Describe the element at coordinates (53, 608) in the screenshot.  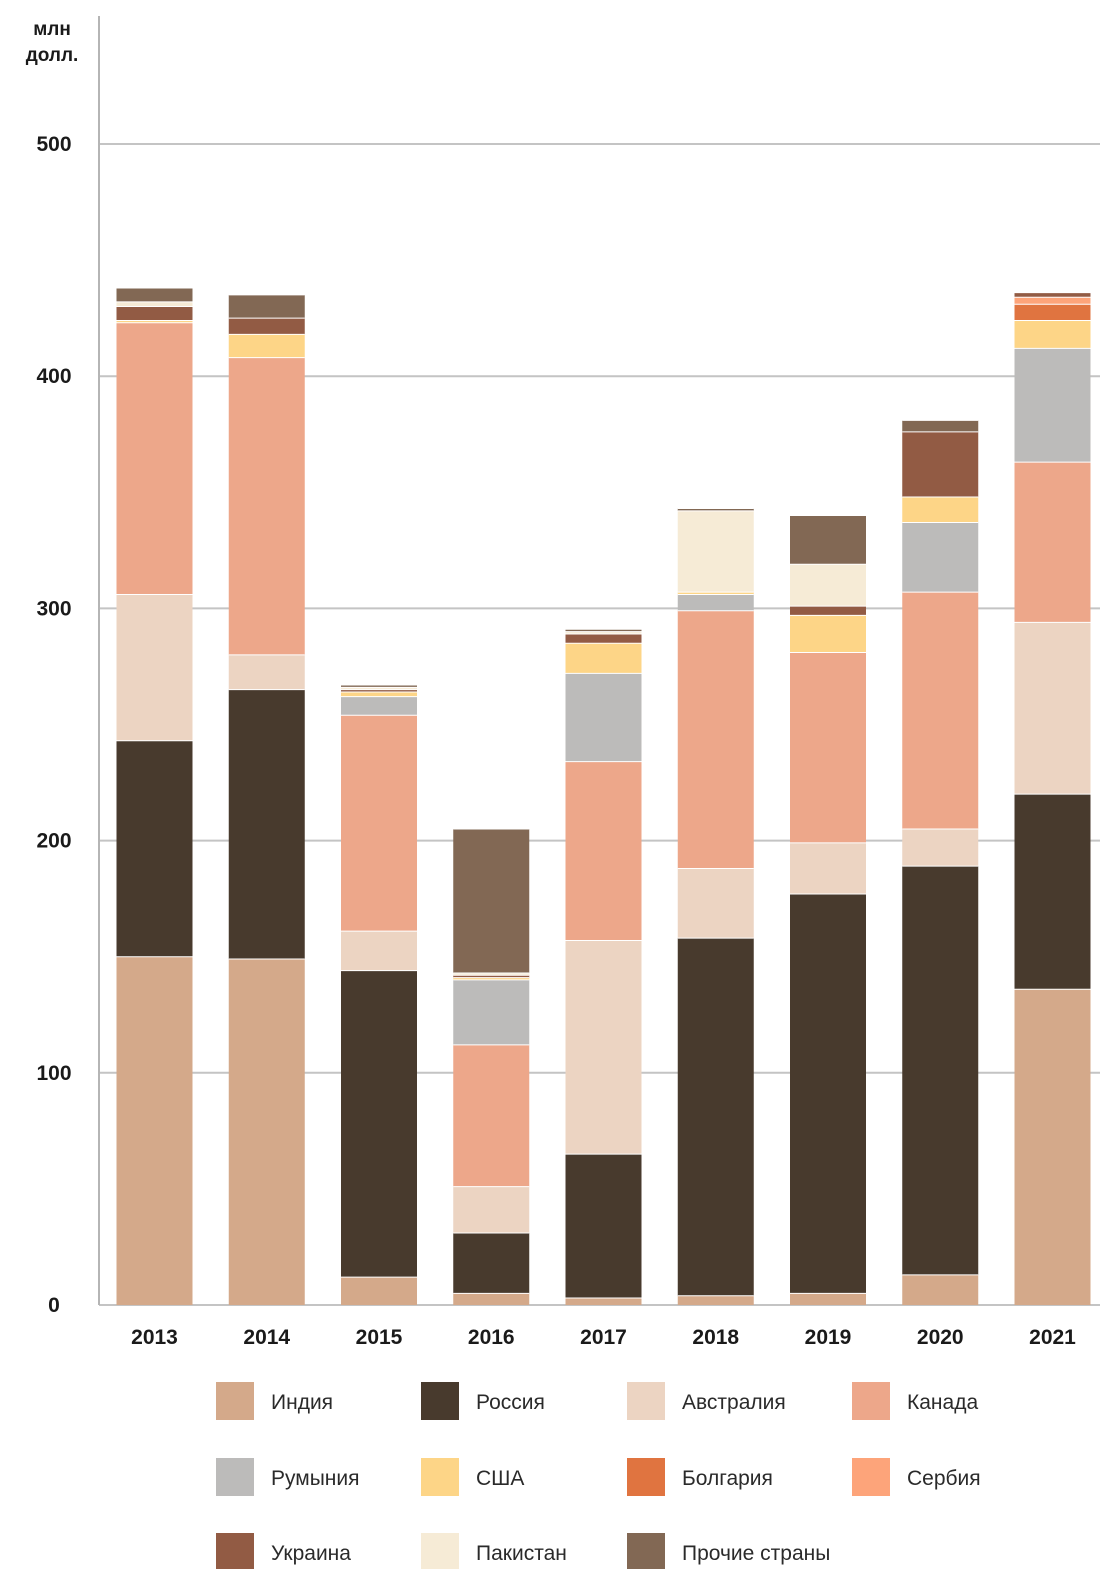
I see `y-tick-label: 300` at that location.